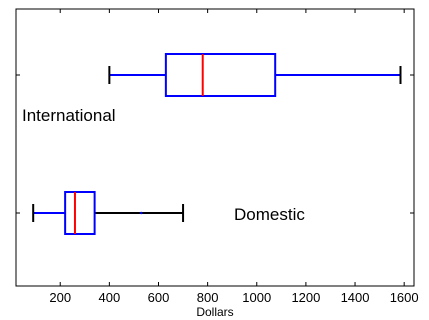  What do you see at coordinates (60, 297) in the screenshot?
I see `x-tick-label: 200` at bounding box center [60, 297].